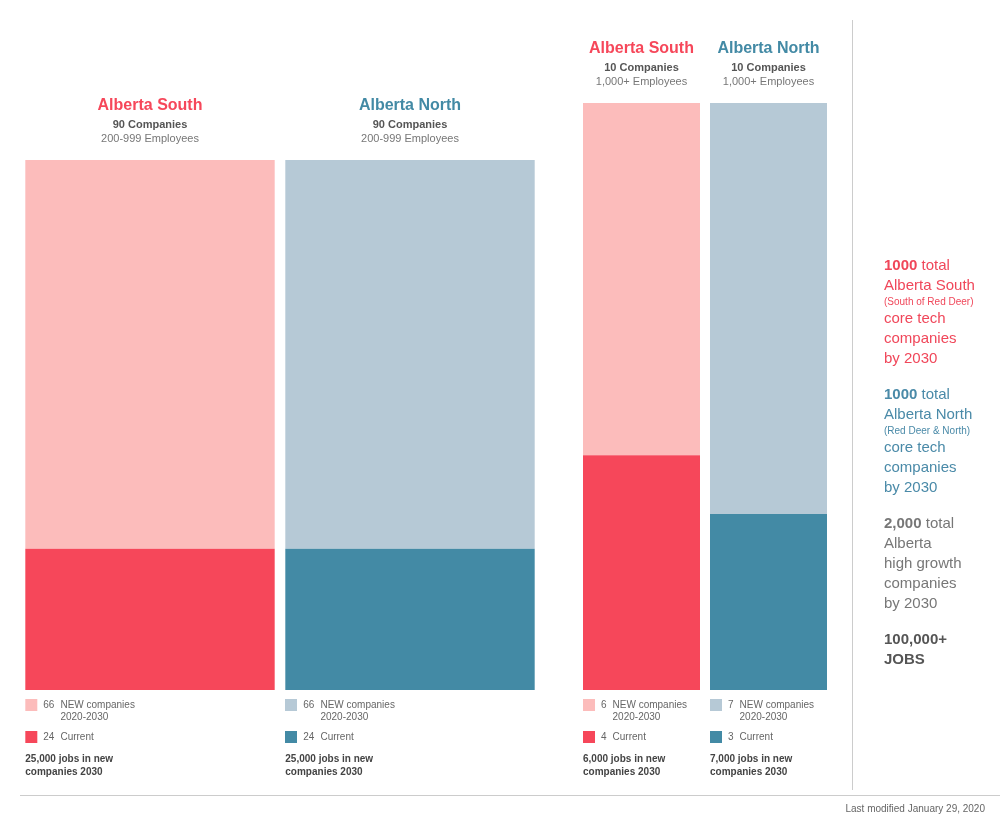 This screenshot has width=1005, height=827. What do you see at coordinates (624, 765) in the screenshot?
I see `text: 6,000 jobs in new companies 2030` at bounding box center [624, 765].